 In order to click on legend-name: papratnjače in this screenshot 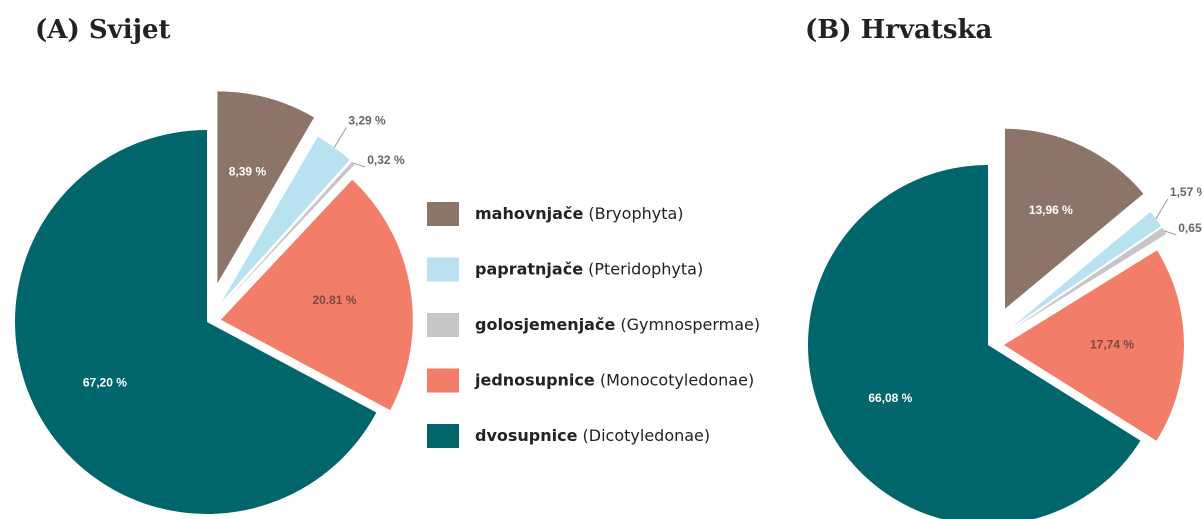, I will do `click(529, 268)`.